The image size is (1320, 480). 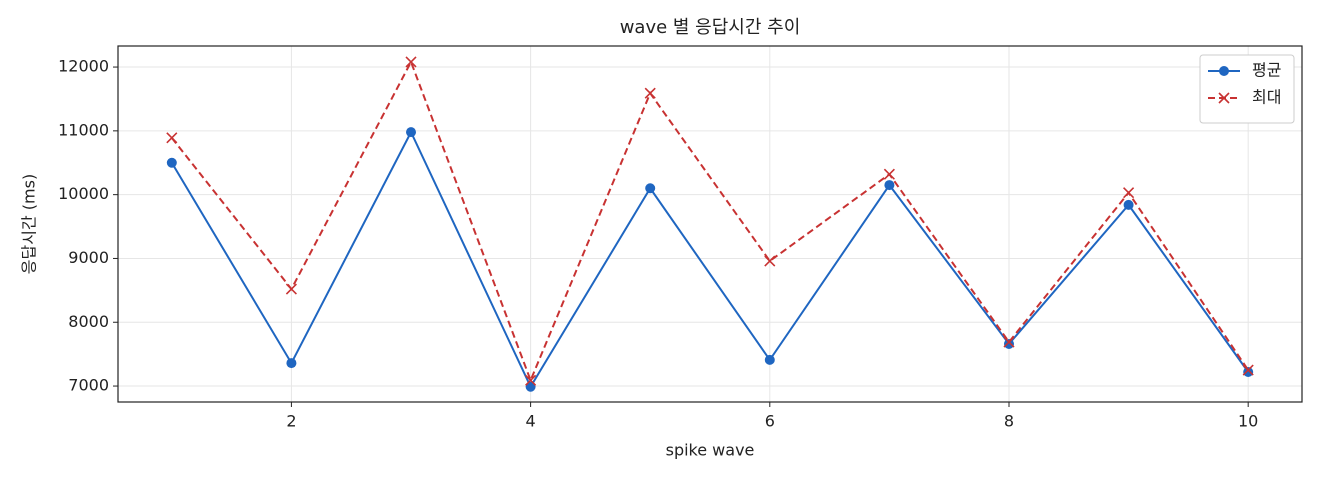 I want to click on legend-label: 평균, so click(x=1266, y=70).